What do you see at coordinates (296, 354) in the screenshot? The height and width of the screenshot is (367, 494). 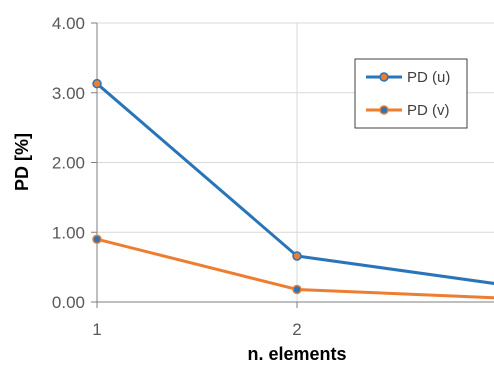 I see `x-axis-title: n. elements` at bounding box center [296, 354].